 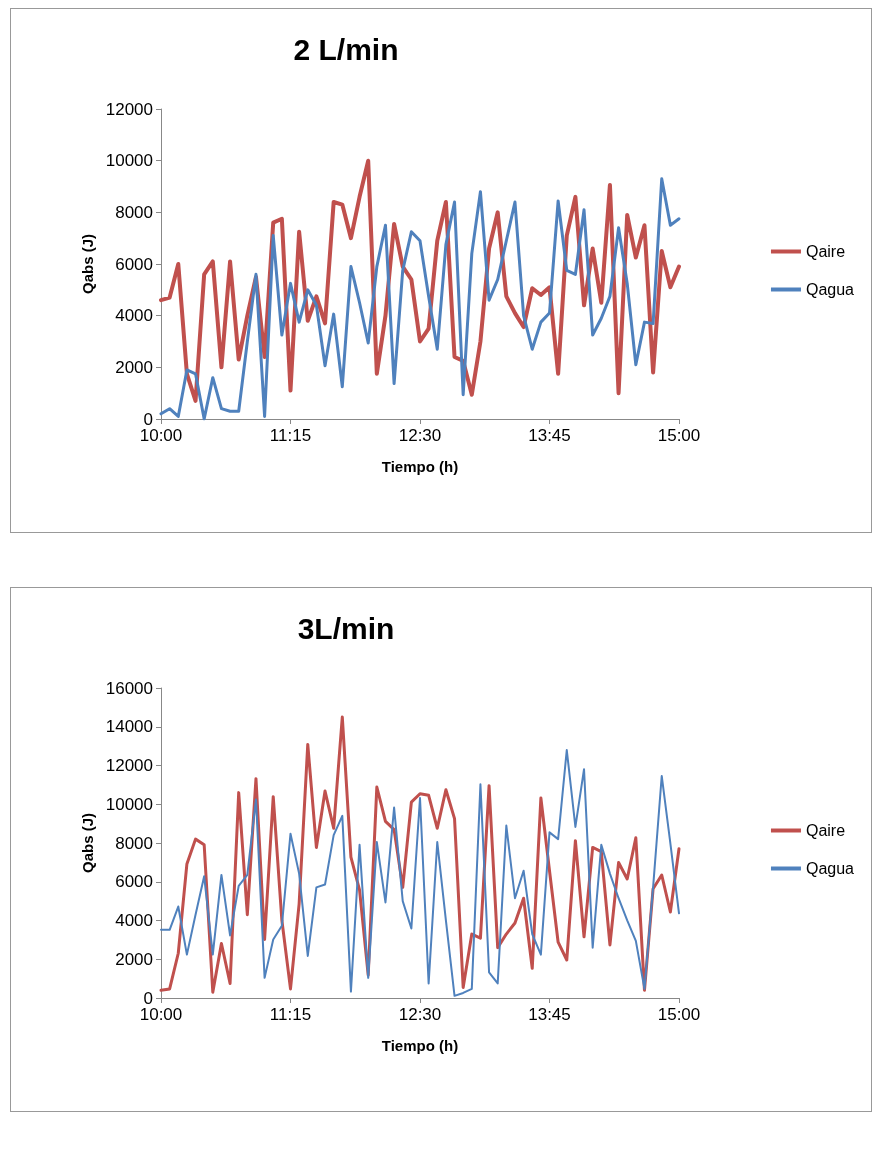 I want to click on chart-title: 3L/min, so click(x=346, y=628).